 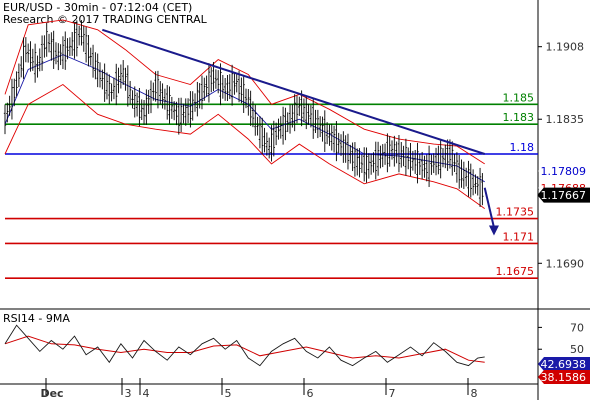 I want to click on price-tick-label: 1.1835, so click(x=565, y=119).